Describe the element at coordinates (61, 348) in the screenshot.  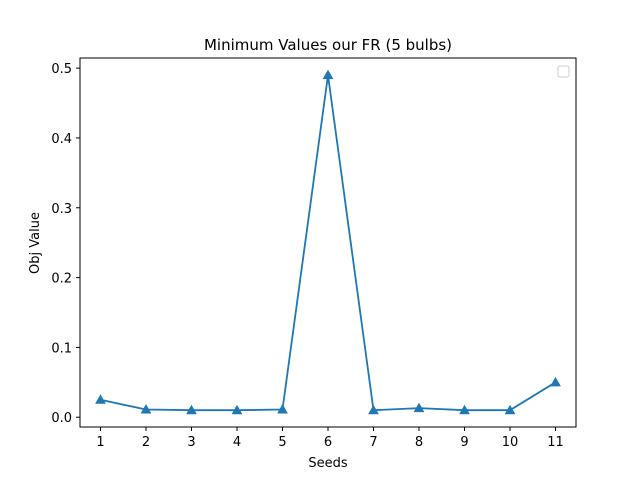
I see `y-tick-label: 0.1` at that location.